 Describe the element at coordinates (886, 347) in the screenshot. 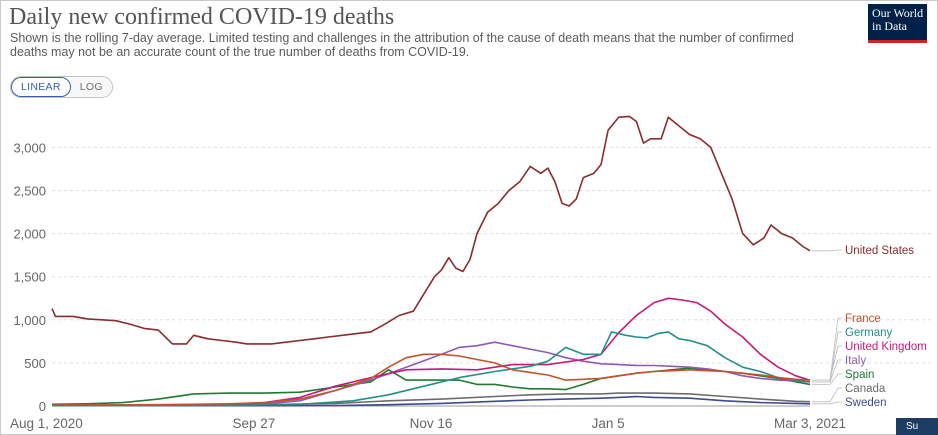

I see `series-label: United Kingdom` at that location.